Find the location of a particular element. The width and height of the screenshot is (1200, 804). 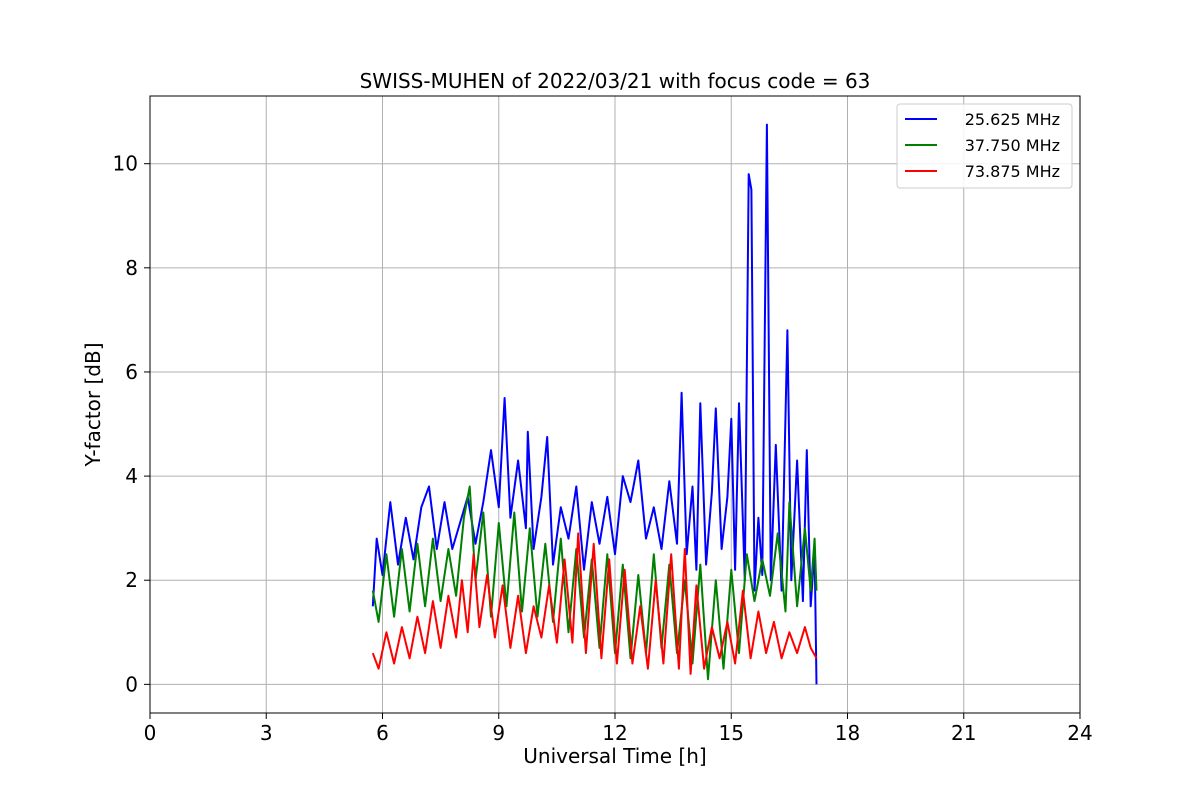

legend-box is located at coordinates (984, 146).